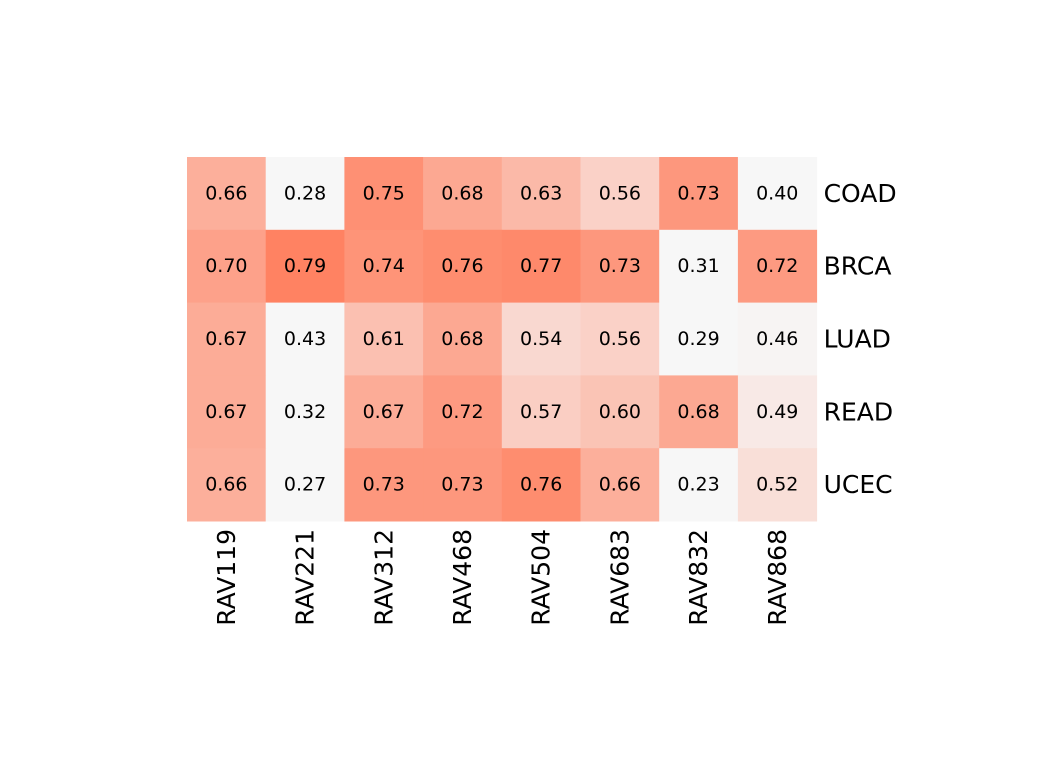  I want to click on column-label-rav119: RAV119, so click(226, 577).